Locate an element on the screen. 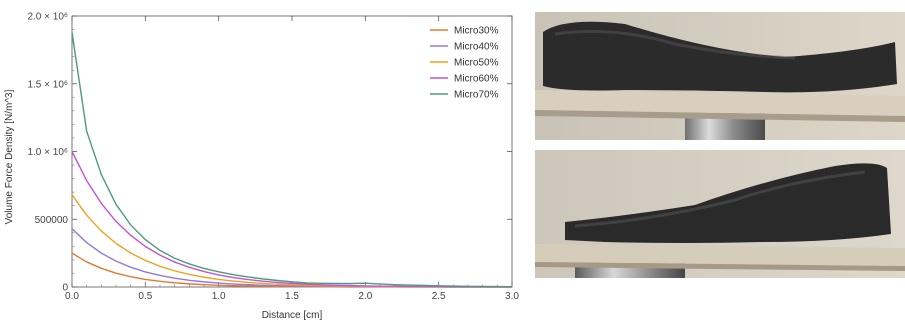  legend-label: Micro30% is located at coordinates (476, 31).